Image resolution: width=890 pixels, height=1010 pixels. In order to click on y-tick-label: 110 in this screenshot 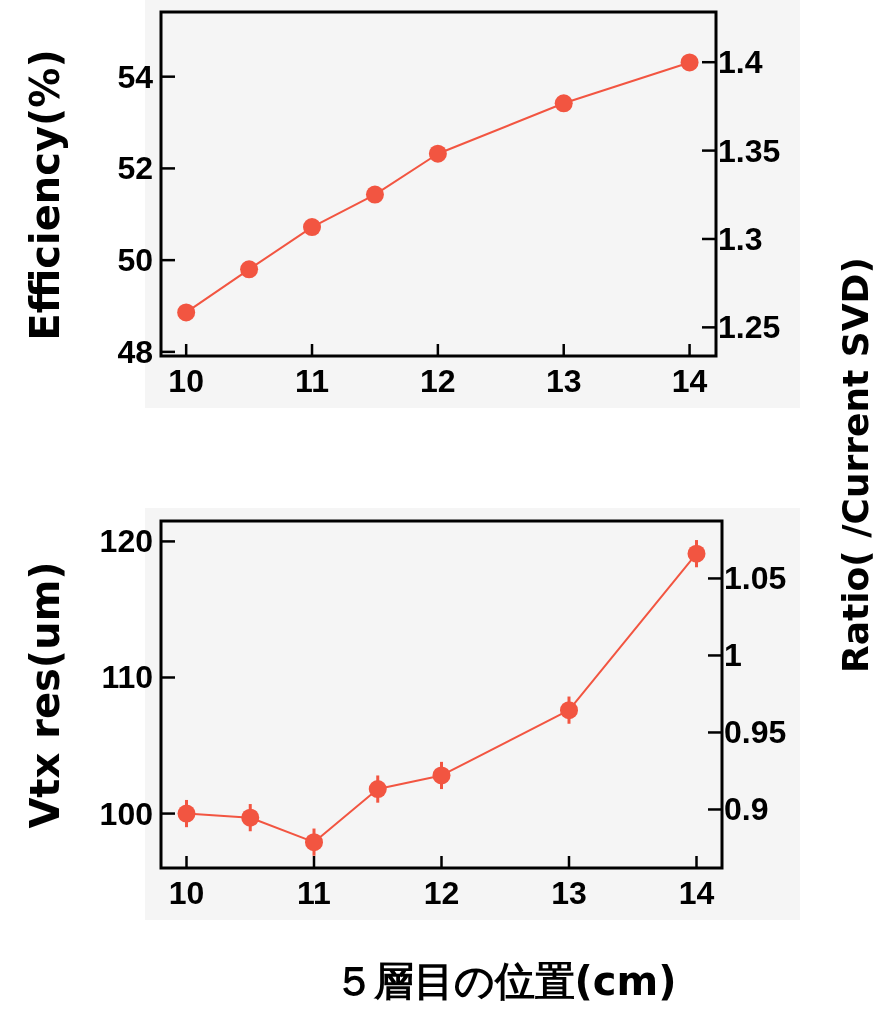, I will do `click(127, 677)`.